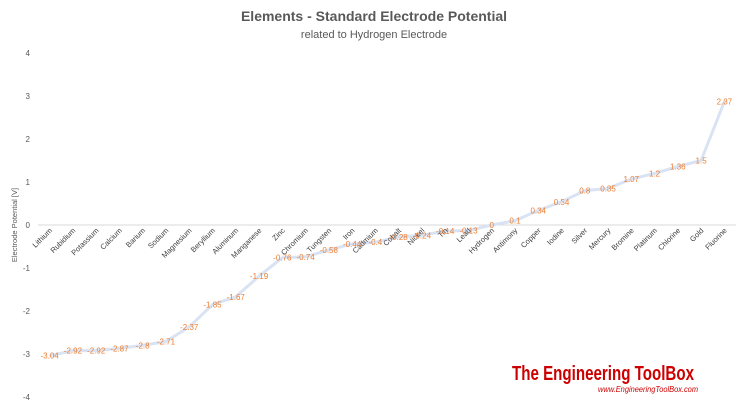 This screenshot has height=406, width=748. What do you see at coordinates (555, 236) in the screenshot?
I see `x-tick-label: Iodine` at bounding box center [555, 236].